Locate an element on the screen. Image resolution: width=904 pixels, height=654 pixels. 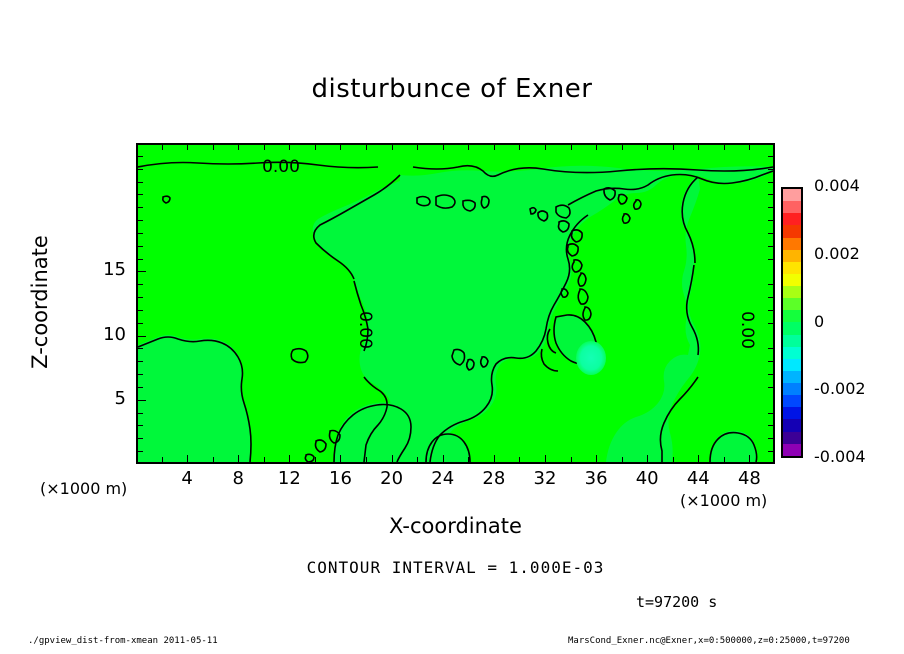
colorbar-tick-label: 0 is located at coordinates (819, 321).